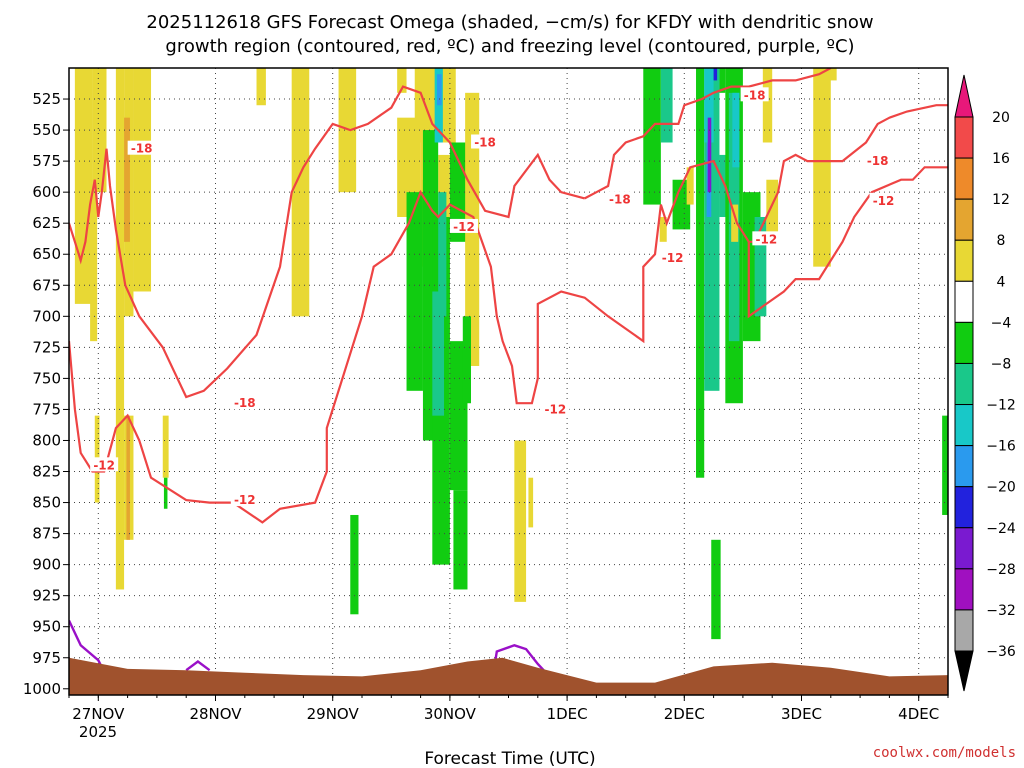 The width and height of the screenshot is (1024, 768). Describe the element at coordinates (1001, 406) in the screenshot. I see `colorbar-label-7: −12` at that location.